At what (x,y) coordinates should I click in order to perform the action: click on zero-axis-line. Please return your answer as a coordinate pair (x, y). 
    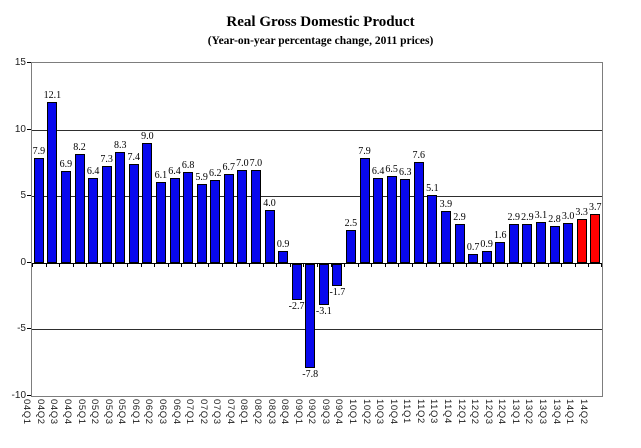
    Looking at the image, I should click on (317, 263).